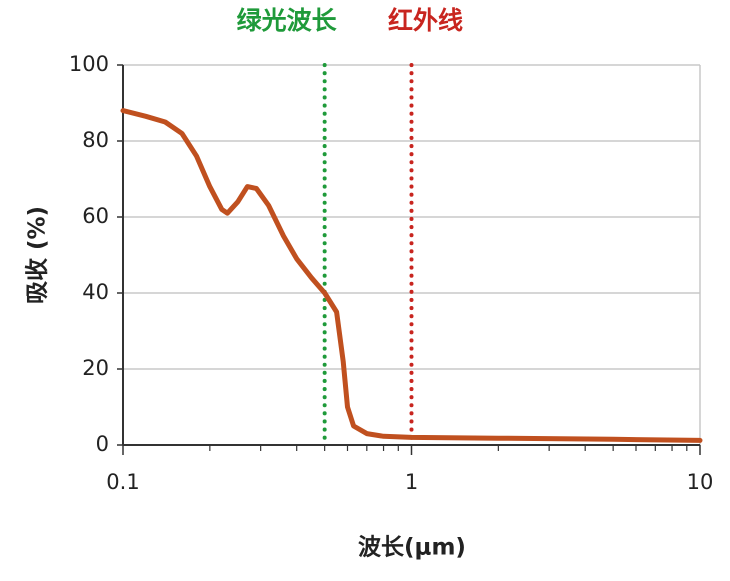 This screenshot has width=730, height=581. Describe the element at coordinates (95, 140) in the screenshot. I see `y-tick-label: 80` at that location.